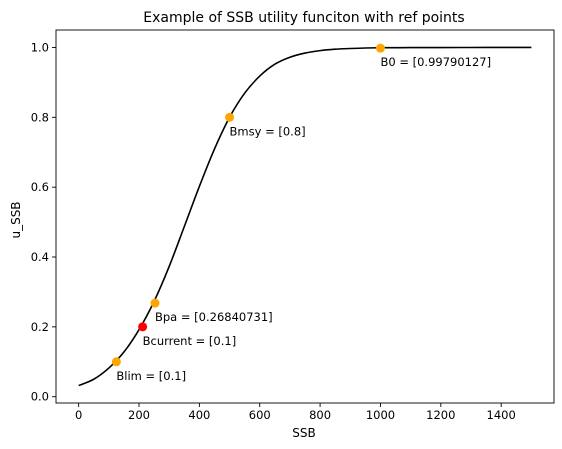  What do you see at coordinates (303, 433) in the screenshot?
I see `x-axis-label: SSB` at bounding box center [303, 433].